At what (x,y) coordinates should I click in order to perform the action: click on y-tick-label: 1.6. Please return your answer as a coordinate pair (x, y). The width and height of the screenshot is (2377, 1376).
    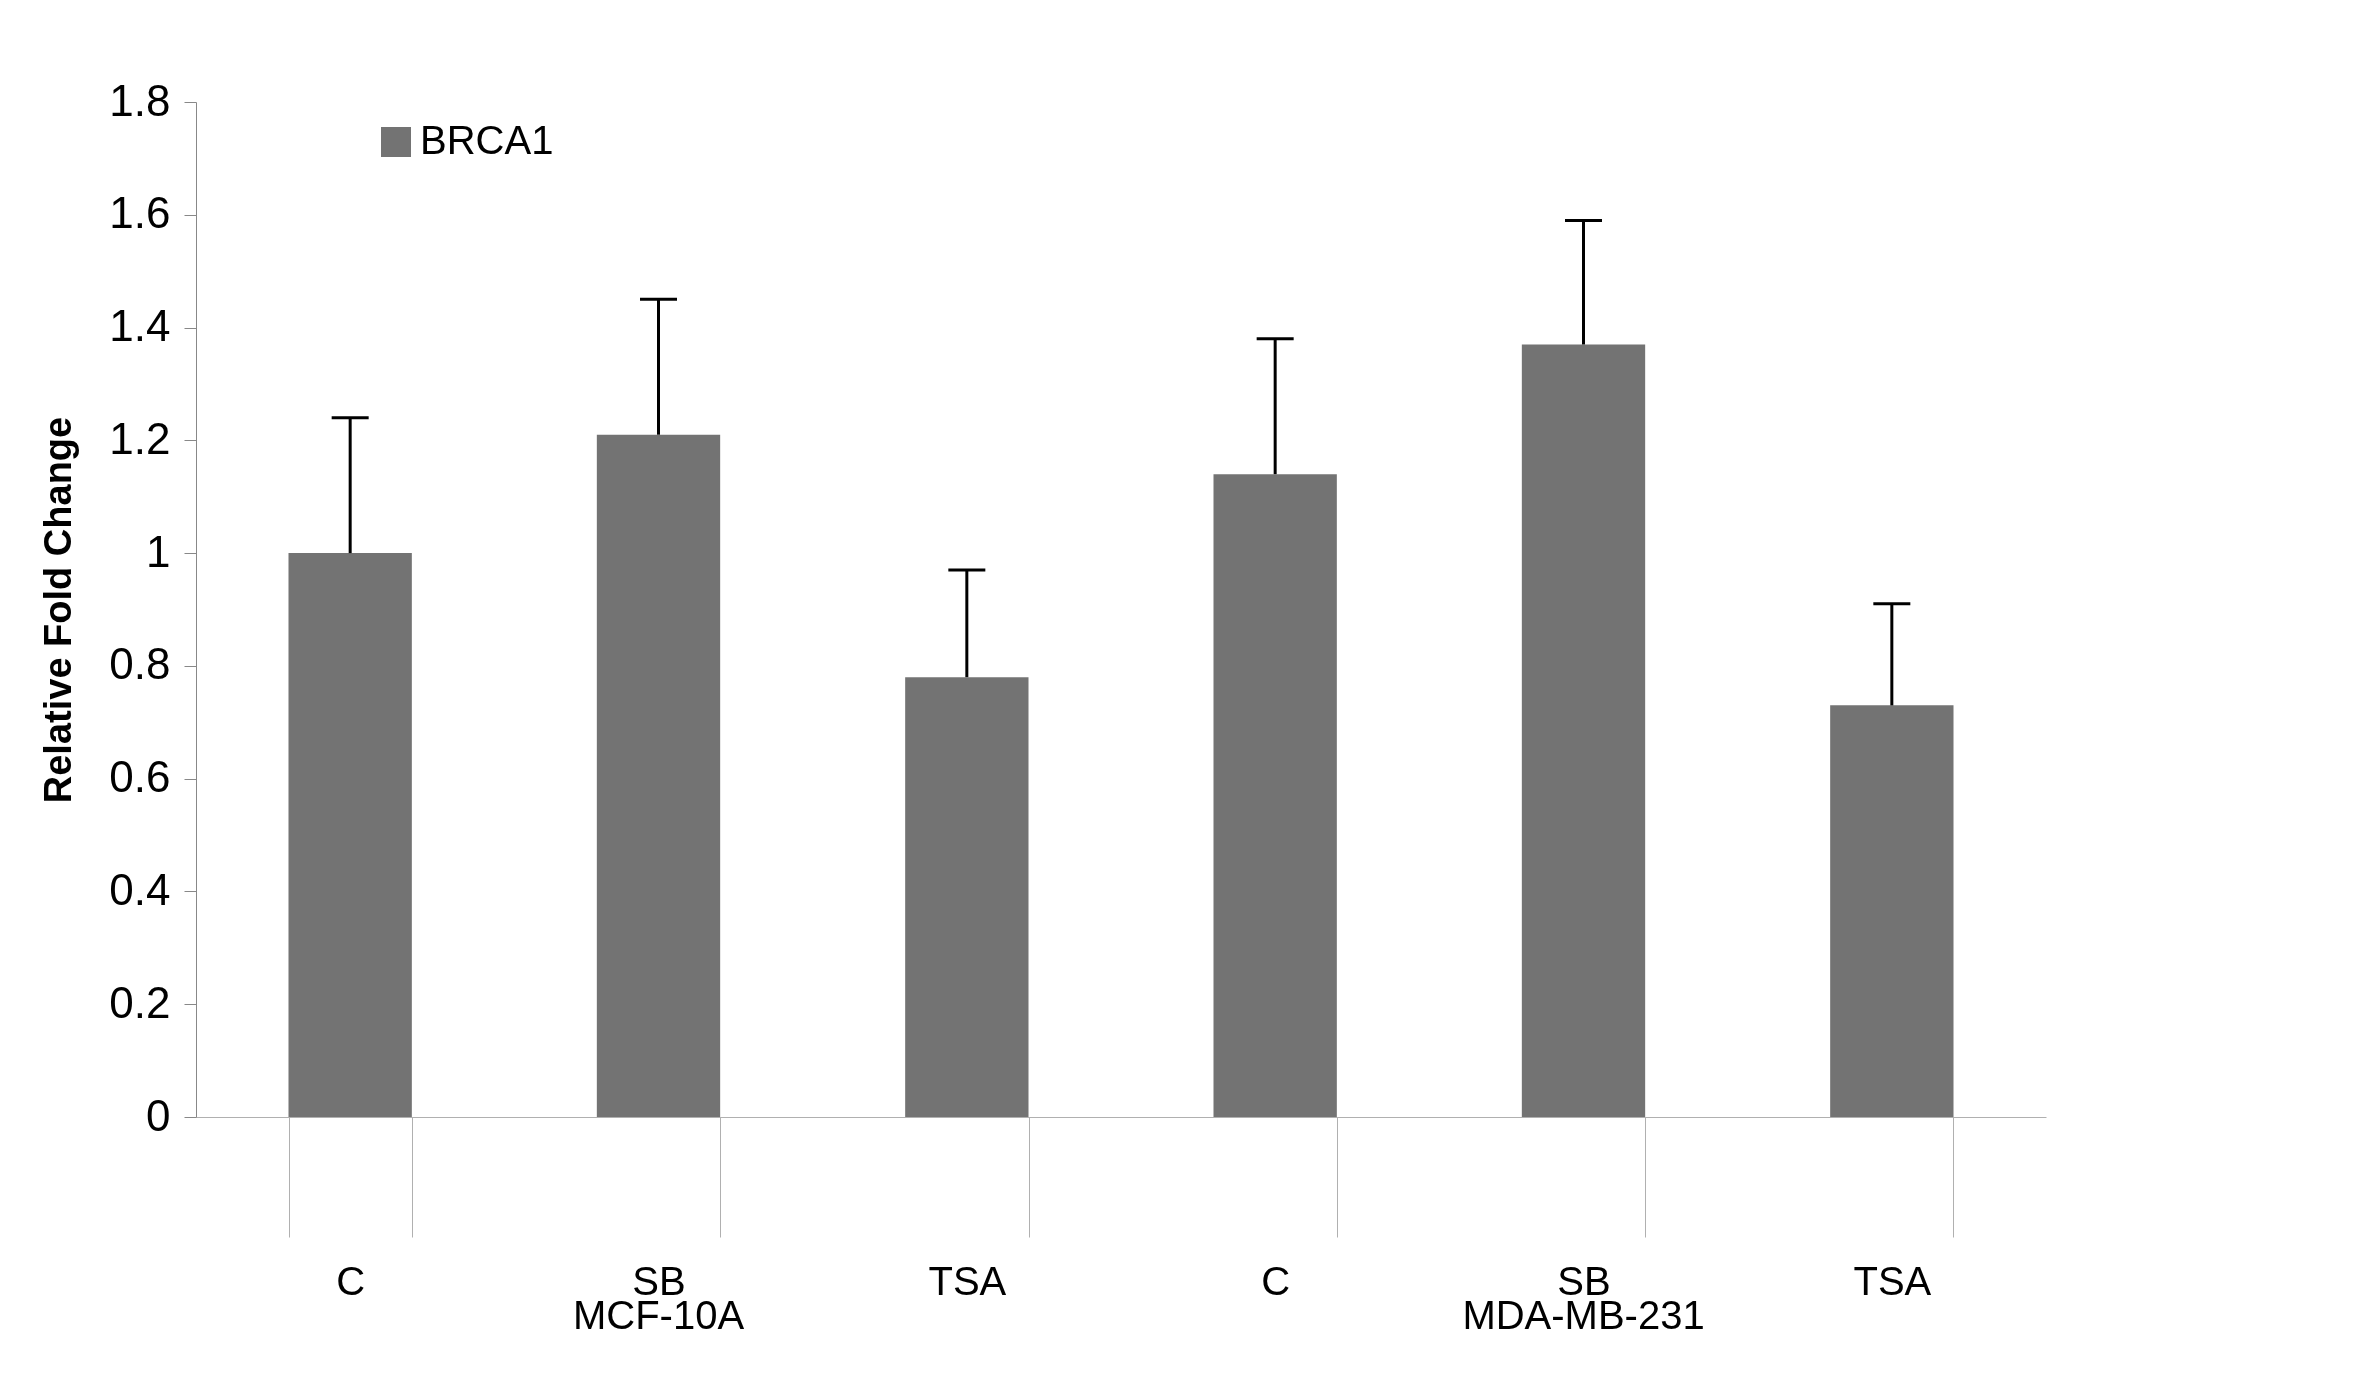
    Looking at the image, I should click on (140, 213).